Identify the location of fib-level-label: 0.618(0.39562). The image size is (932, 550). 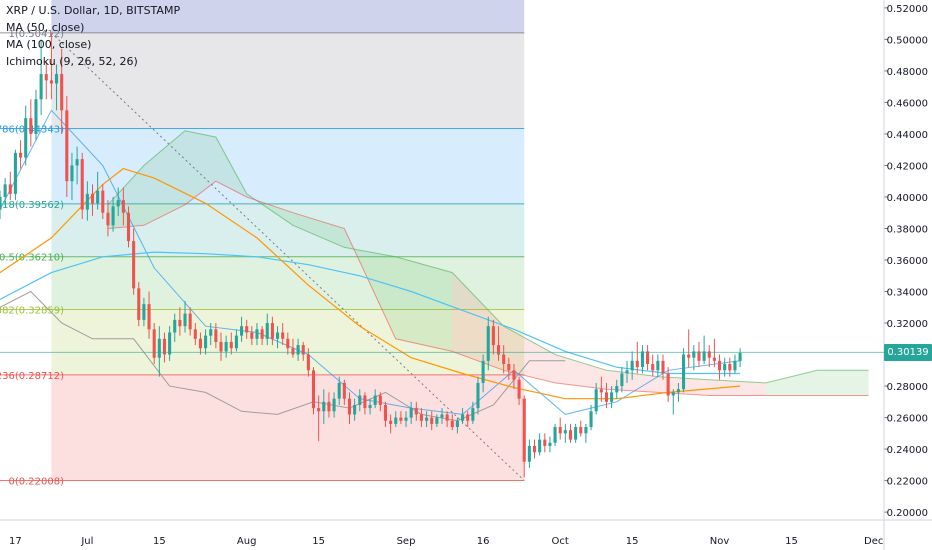
(32, 205).